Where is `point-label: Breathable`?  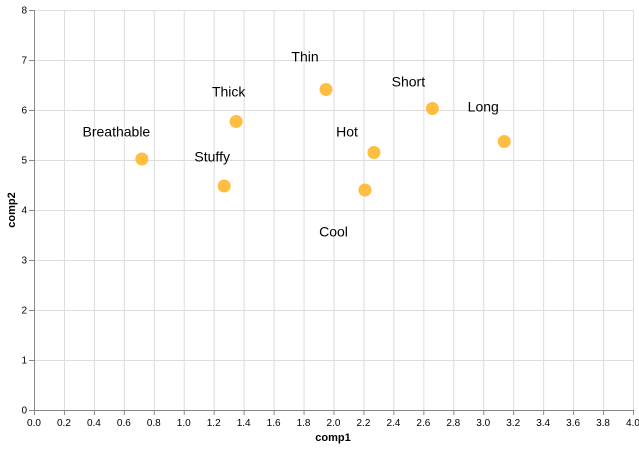 point-label: Breathable is located at coordinates (117, 132).